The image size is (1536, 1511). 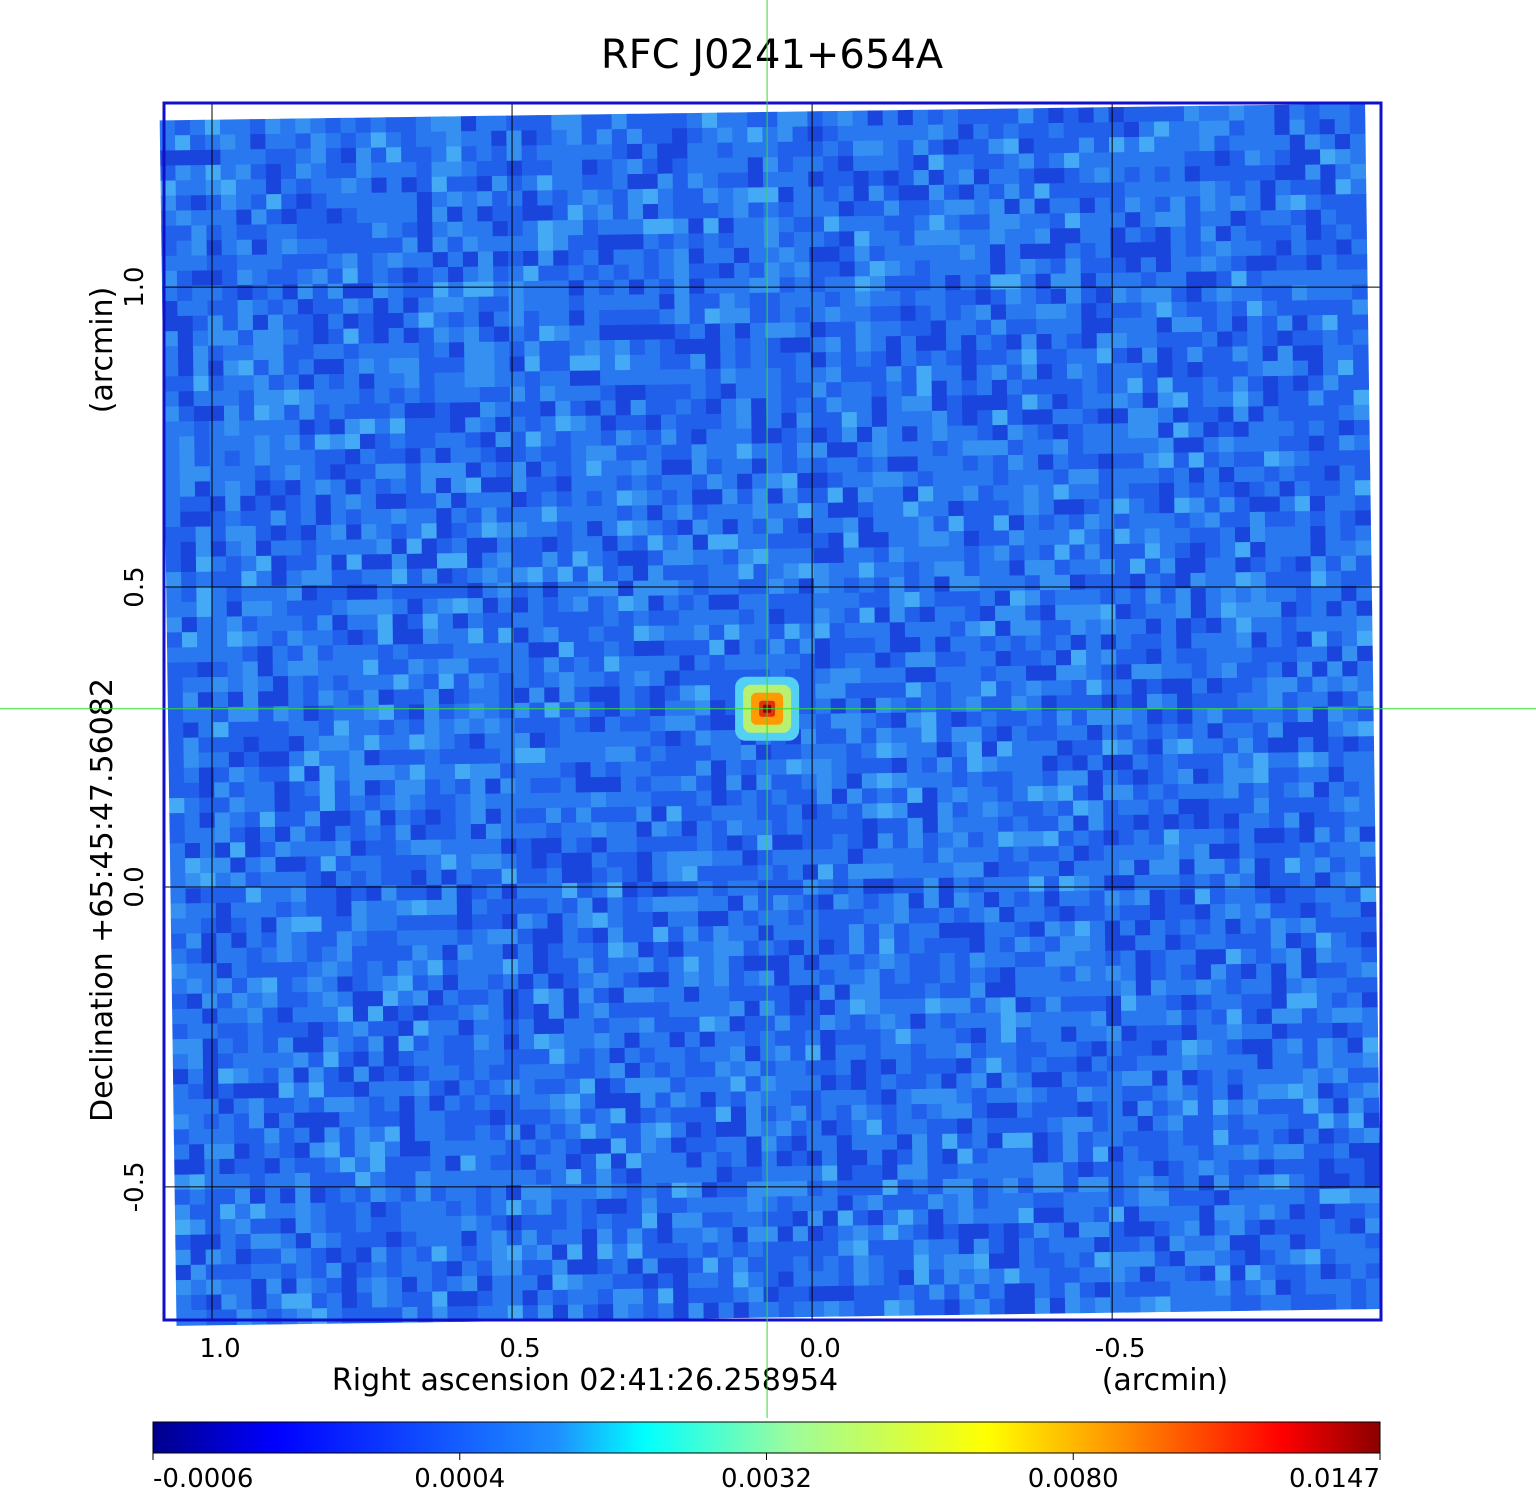 I want to click on x-axis-unit: (arcmin), so click(x=1165, y=1380).